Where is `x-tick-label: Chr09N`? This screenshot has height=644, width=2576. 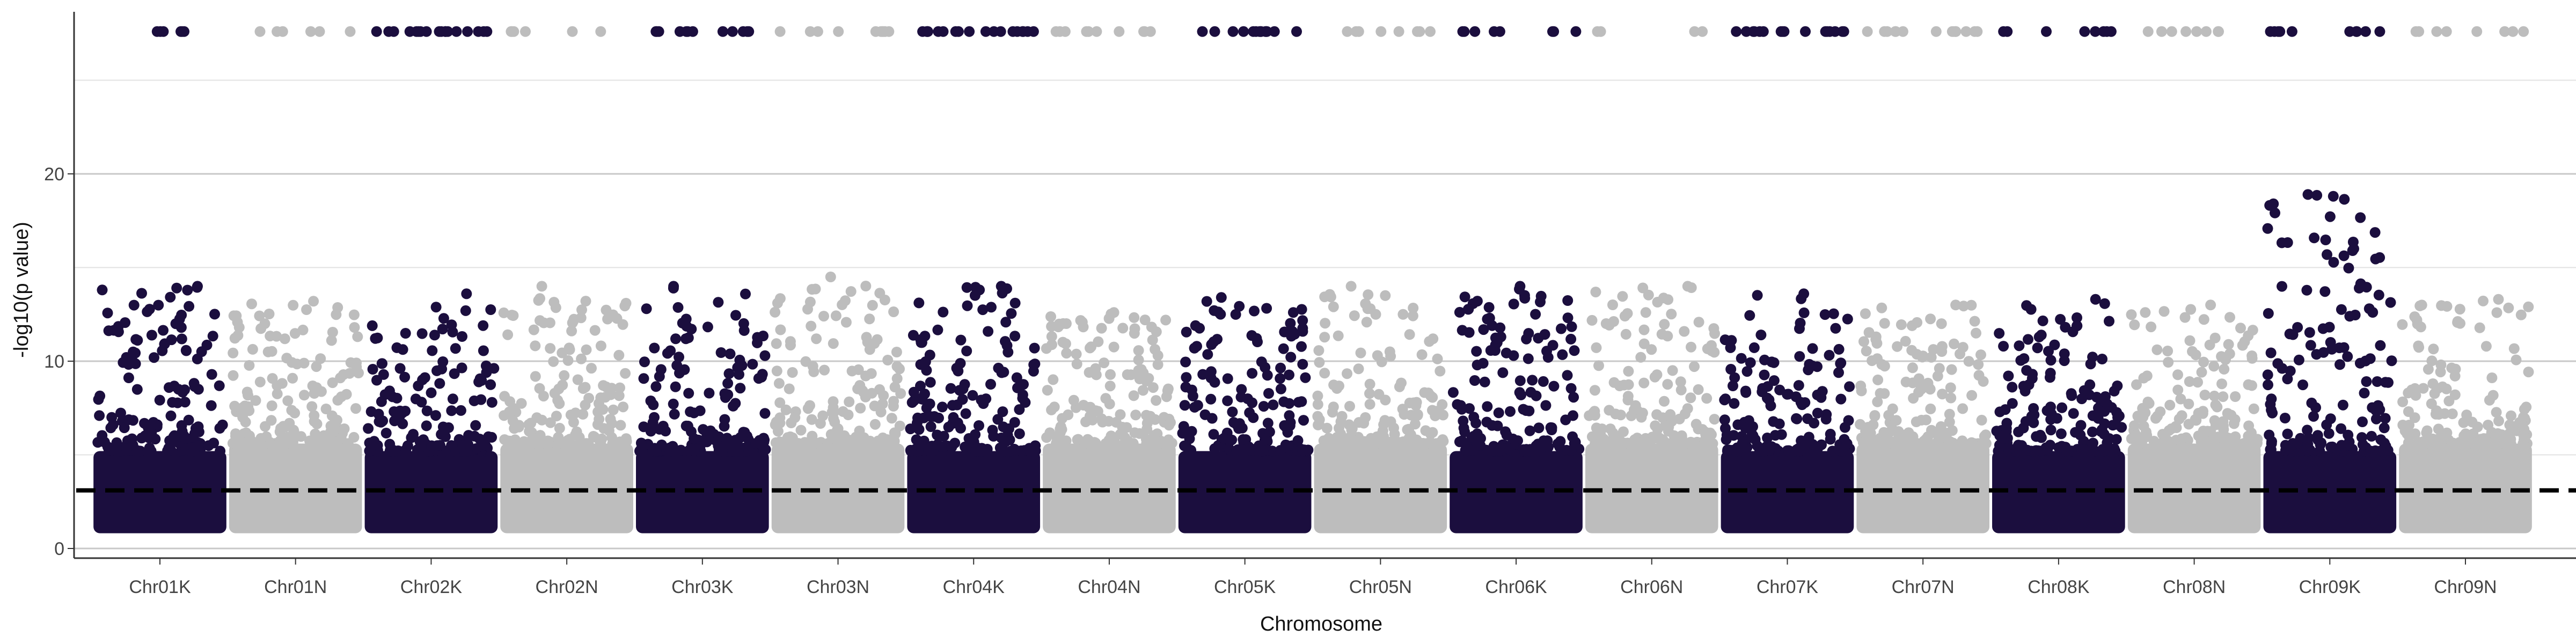 x-tick-label: Chr09N is located at coordinates (2465, 587).